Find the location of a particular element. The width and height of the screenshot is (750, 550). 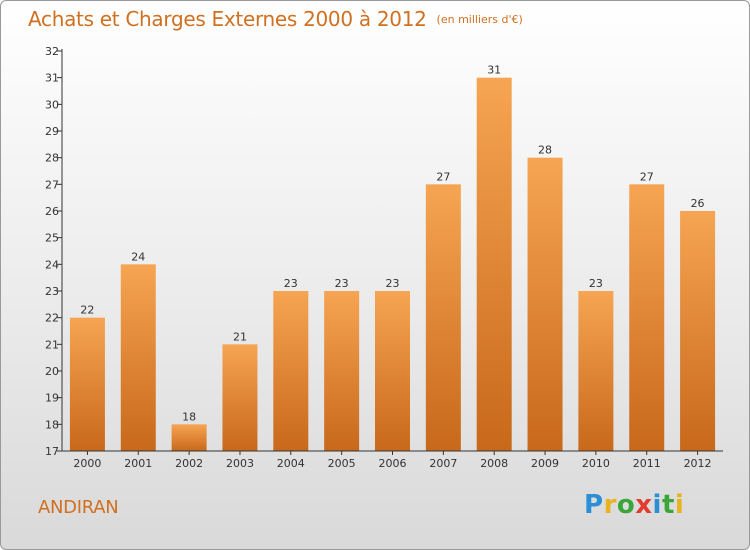

bar-2012 is located at coordinates (698, 331).